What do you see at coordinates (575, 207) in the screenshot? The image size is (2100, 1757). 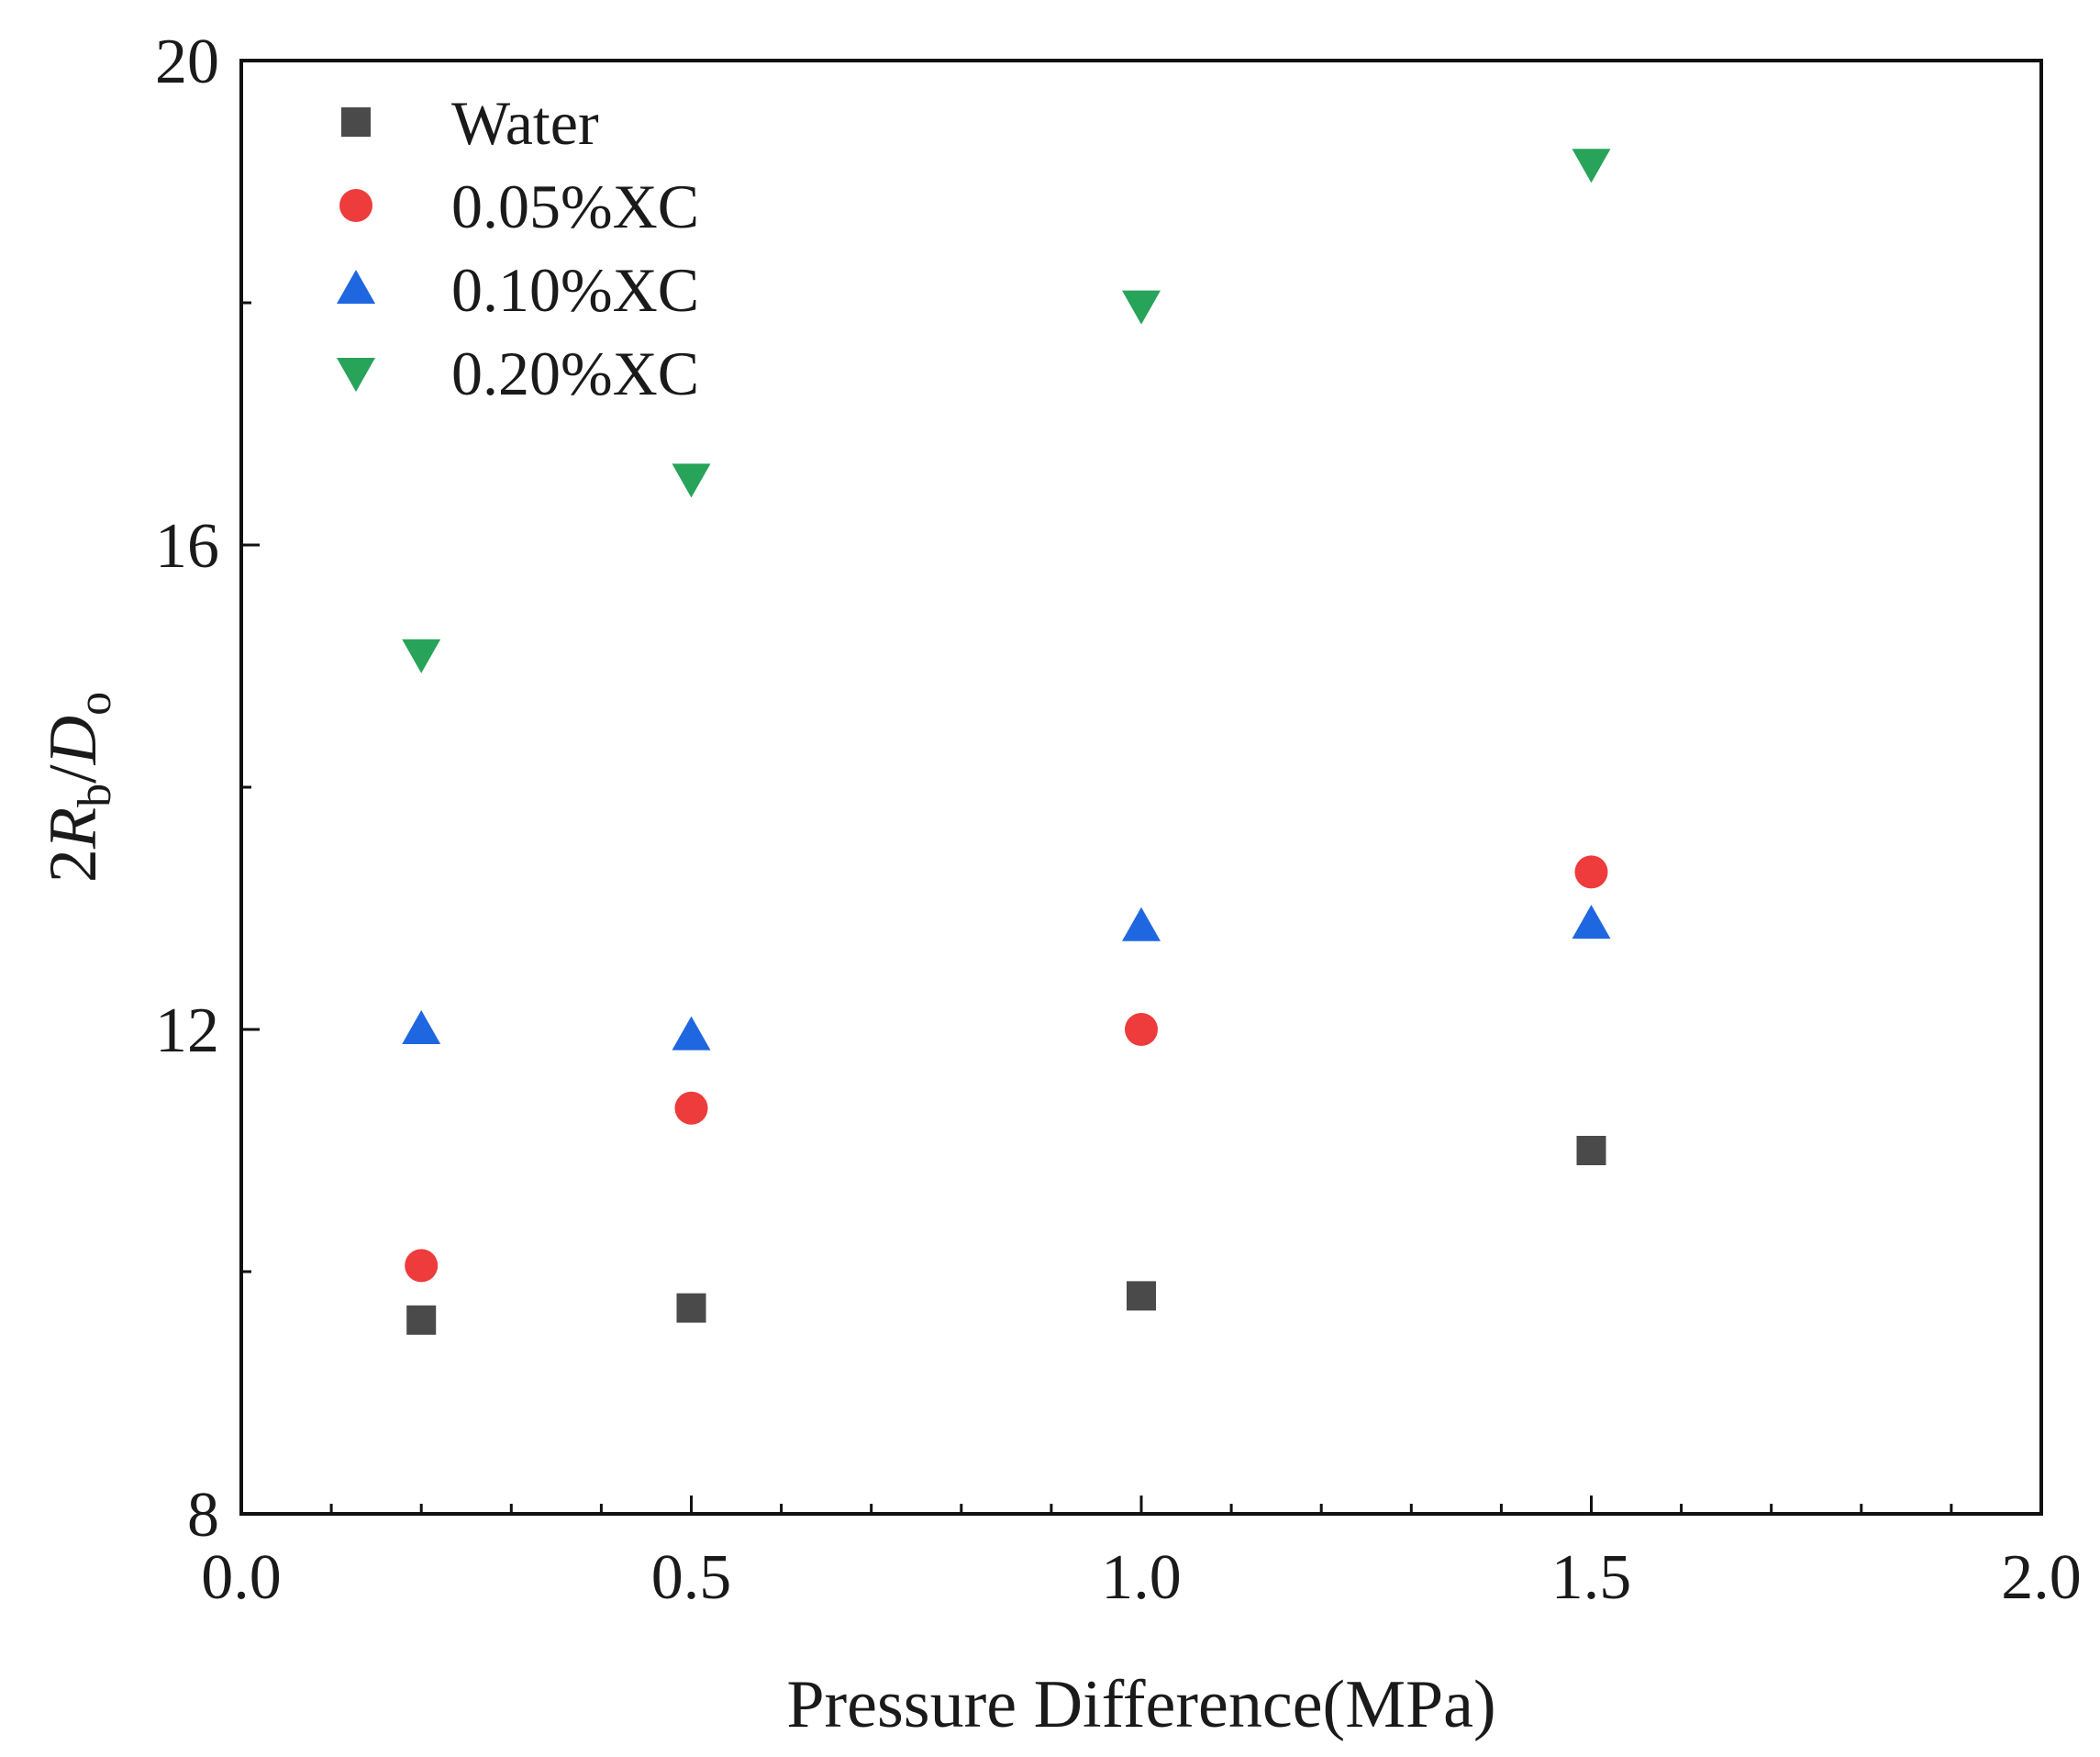 I see `legend-label: 0.05%XC` at bounding box center [575, 207].